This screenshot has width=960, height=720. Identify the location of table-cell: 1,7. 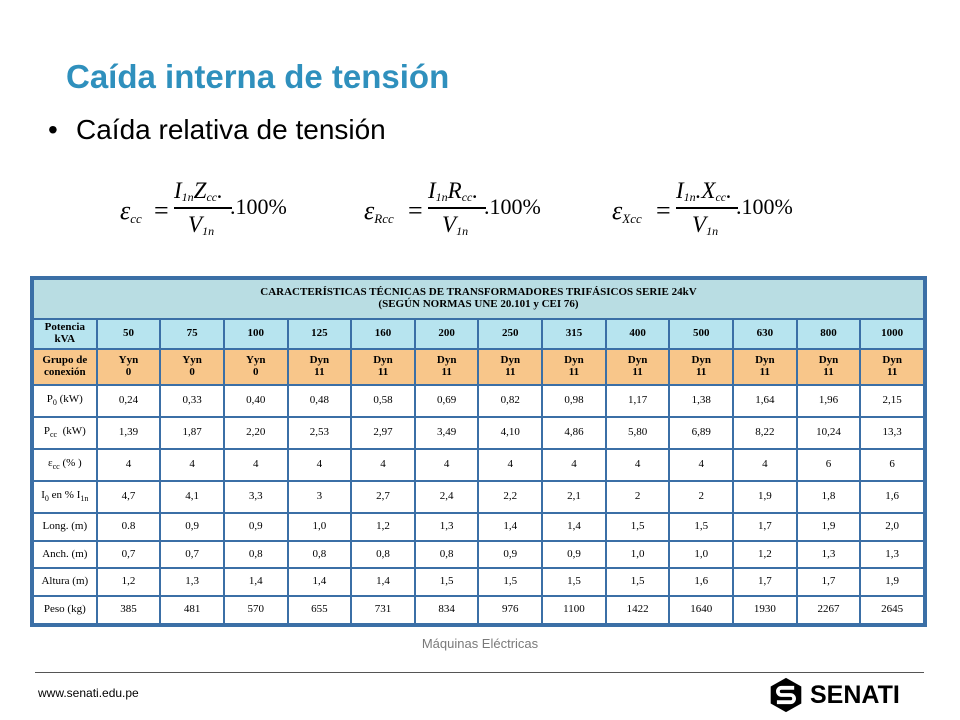
(828, 582).